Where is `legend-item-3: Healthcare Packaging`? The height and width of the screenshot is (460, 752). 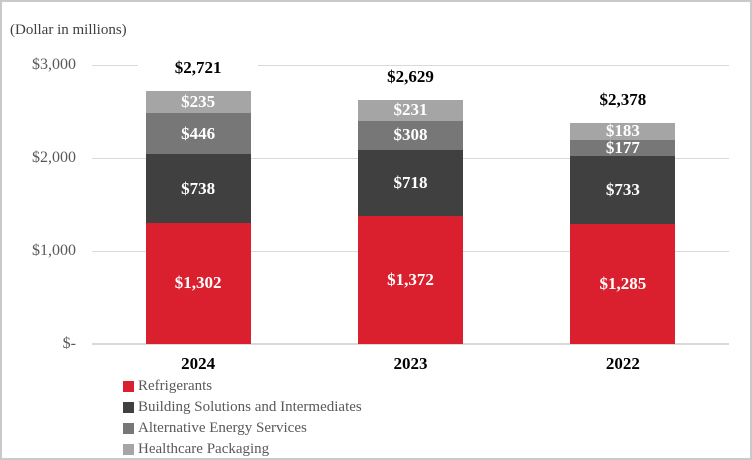
legend-item-3: Healthcare Packaging is located at coordinates (242, 448).